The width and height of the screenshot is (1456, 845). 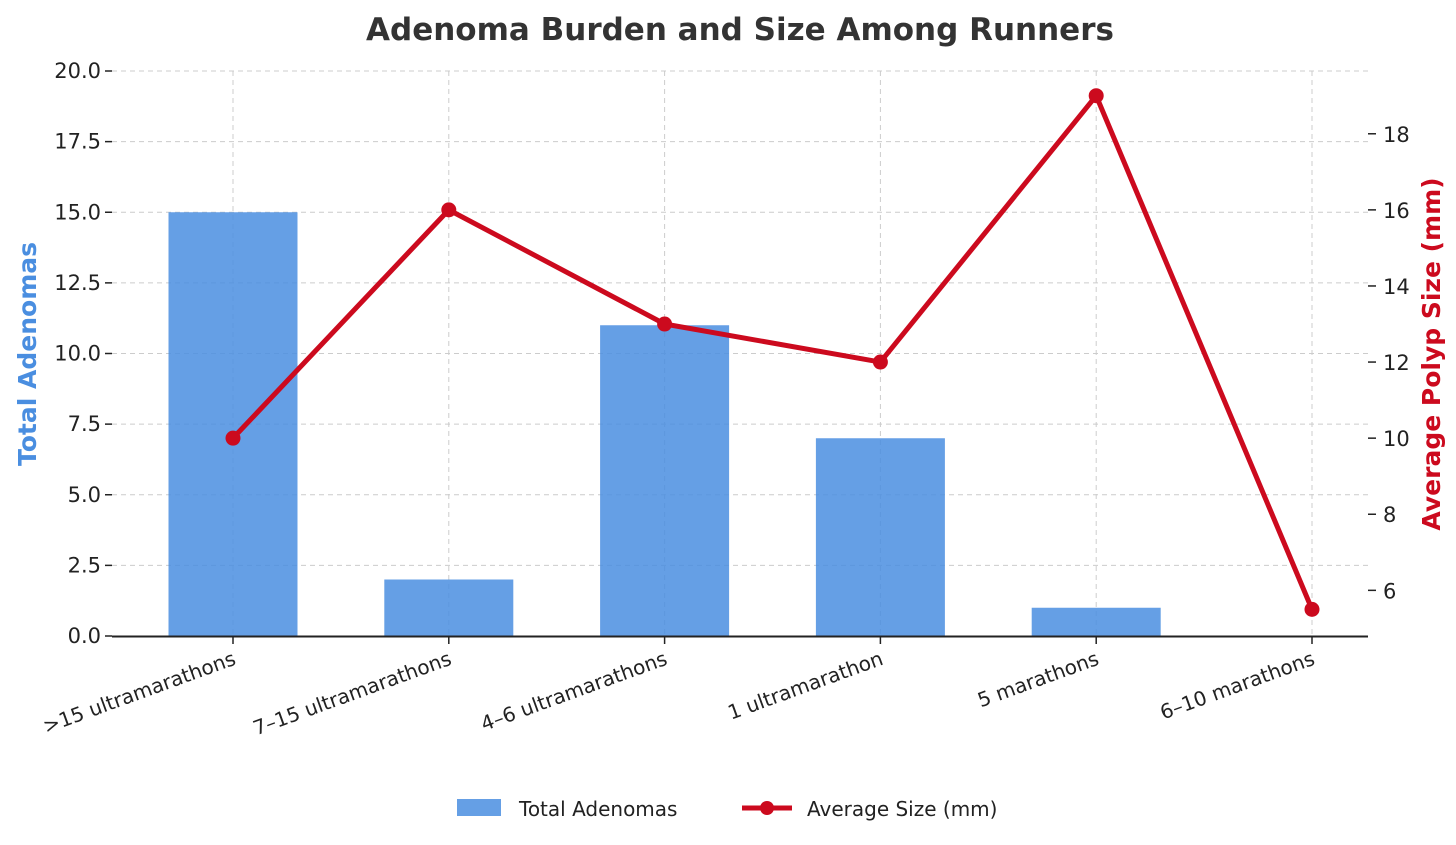 What do you see at coordinates (77, 71) in the screenshot?
I see `left-tick-label: 20.0` at bounding box center [77, 71].